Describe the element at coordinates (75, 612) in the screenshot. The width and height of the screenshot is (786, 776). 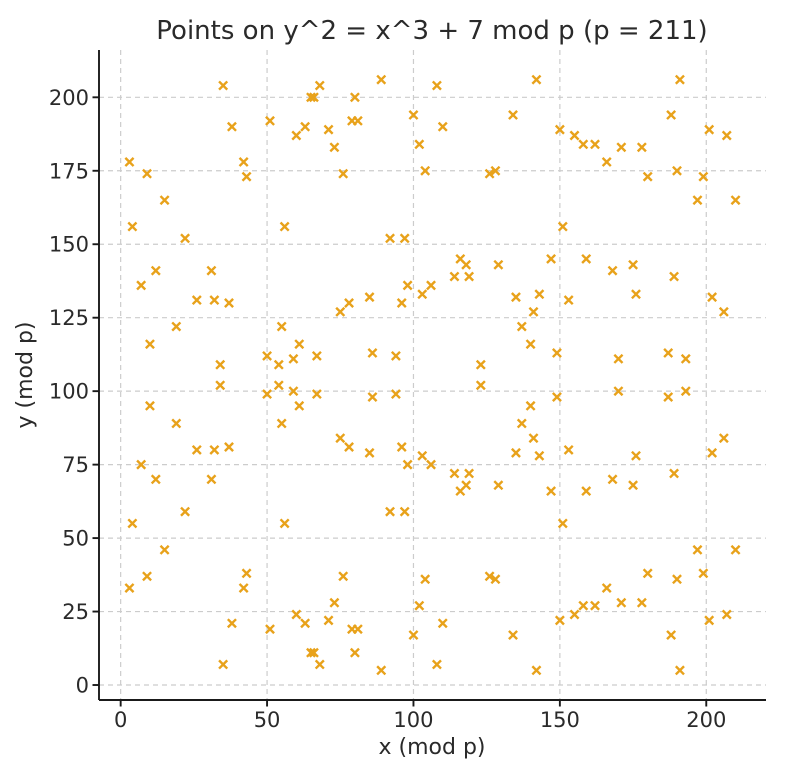
I see `y-tick-label: 25` at that location.